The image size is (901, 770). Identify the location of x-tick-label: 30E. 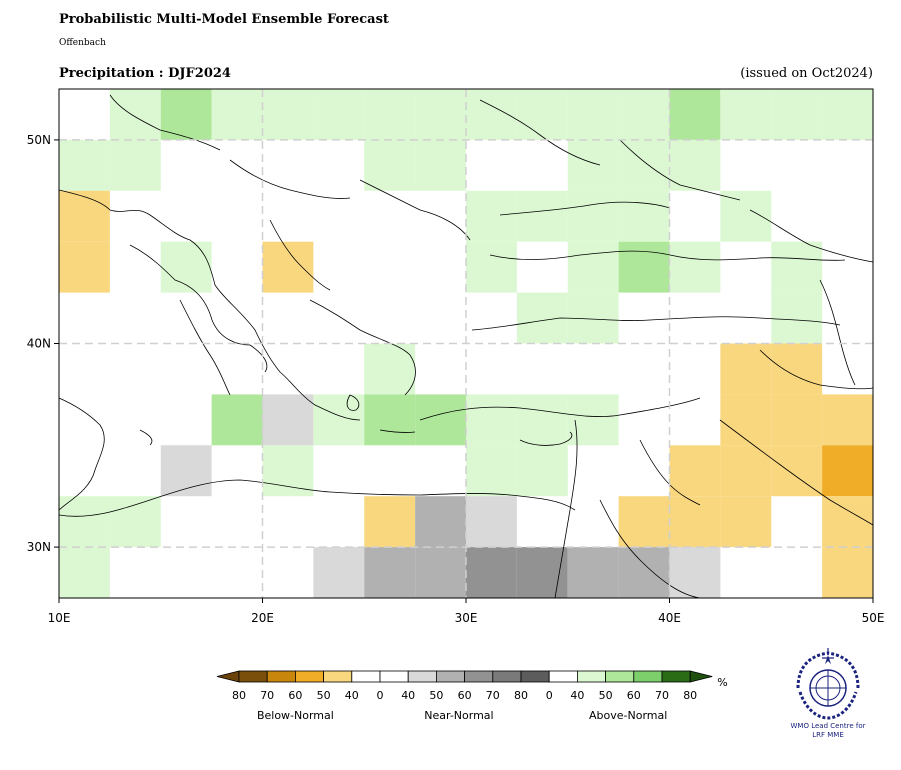
(466, 618).